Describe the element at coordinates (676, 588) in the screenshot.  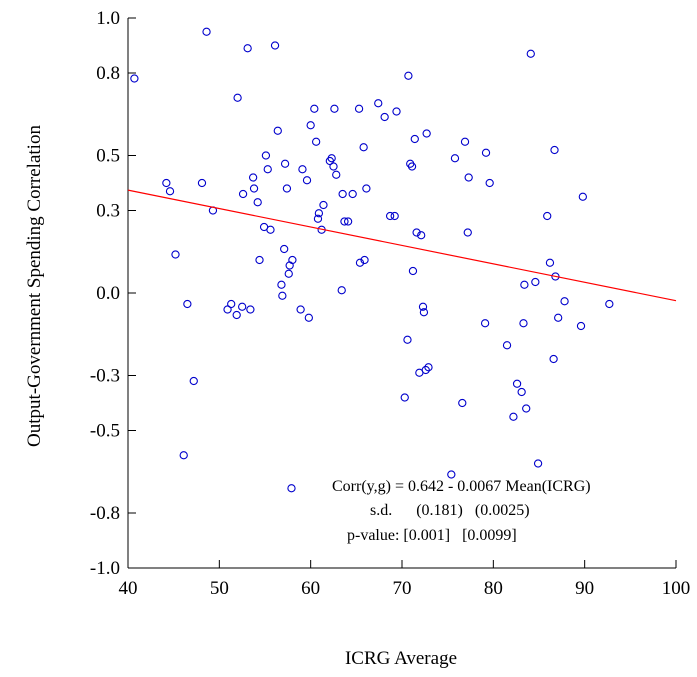
I see `x-tick-label: 100` at that location.